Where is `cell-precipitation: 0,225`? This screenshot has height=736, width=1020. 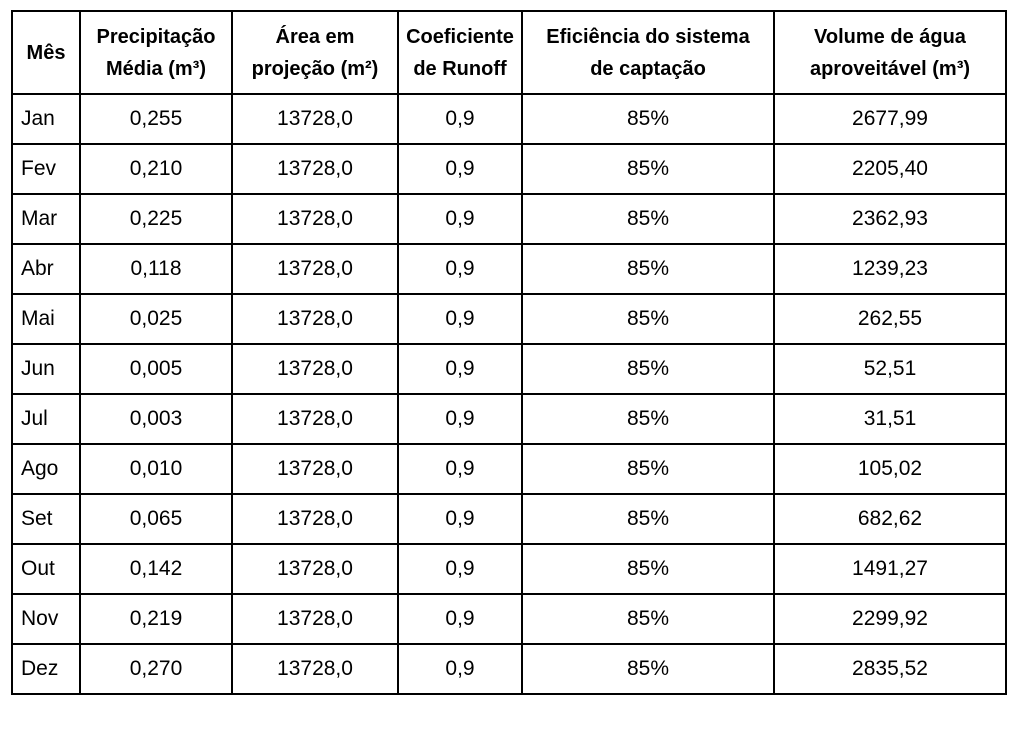 cell-precipitation: 0,225 is located at coordinates (156, 219).